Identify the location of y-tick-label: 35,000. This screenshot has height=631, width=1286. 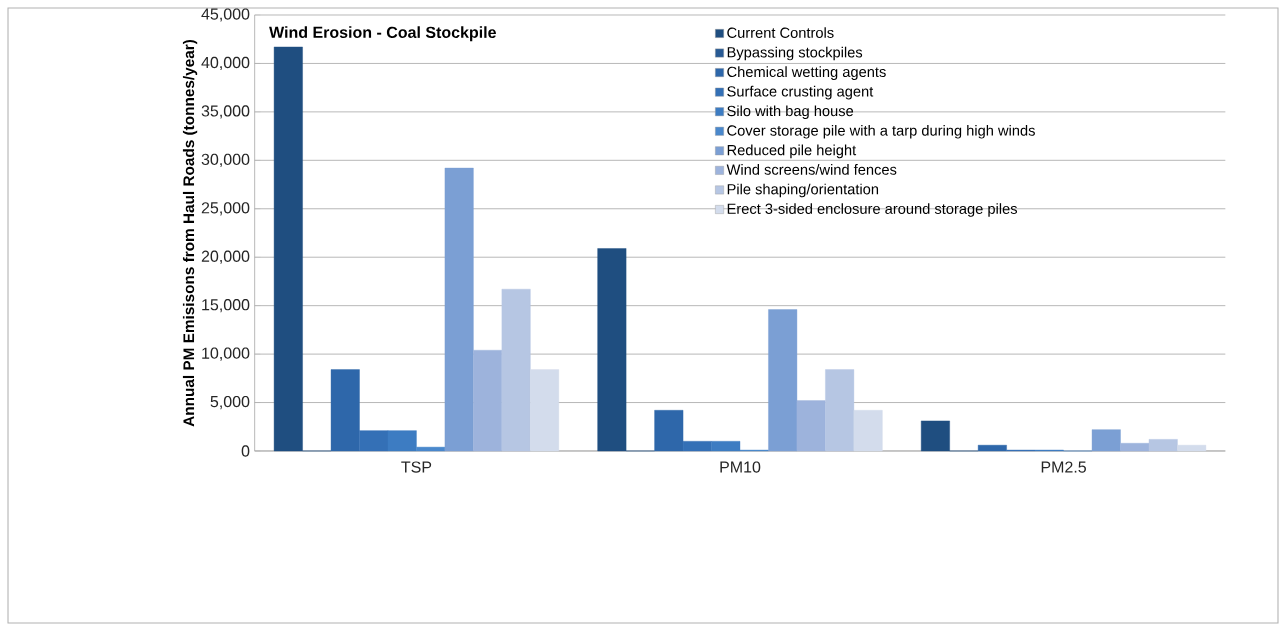
(225, 112).